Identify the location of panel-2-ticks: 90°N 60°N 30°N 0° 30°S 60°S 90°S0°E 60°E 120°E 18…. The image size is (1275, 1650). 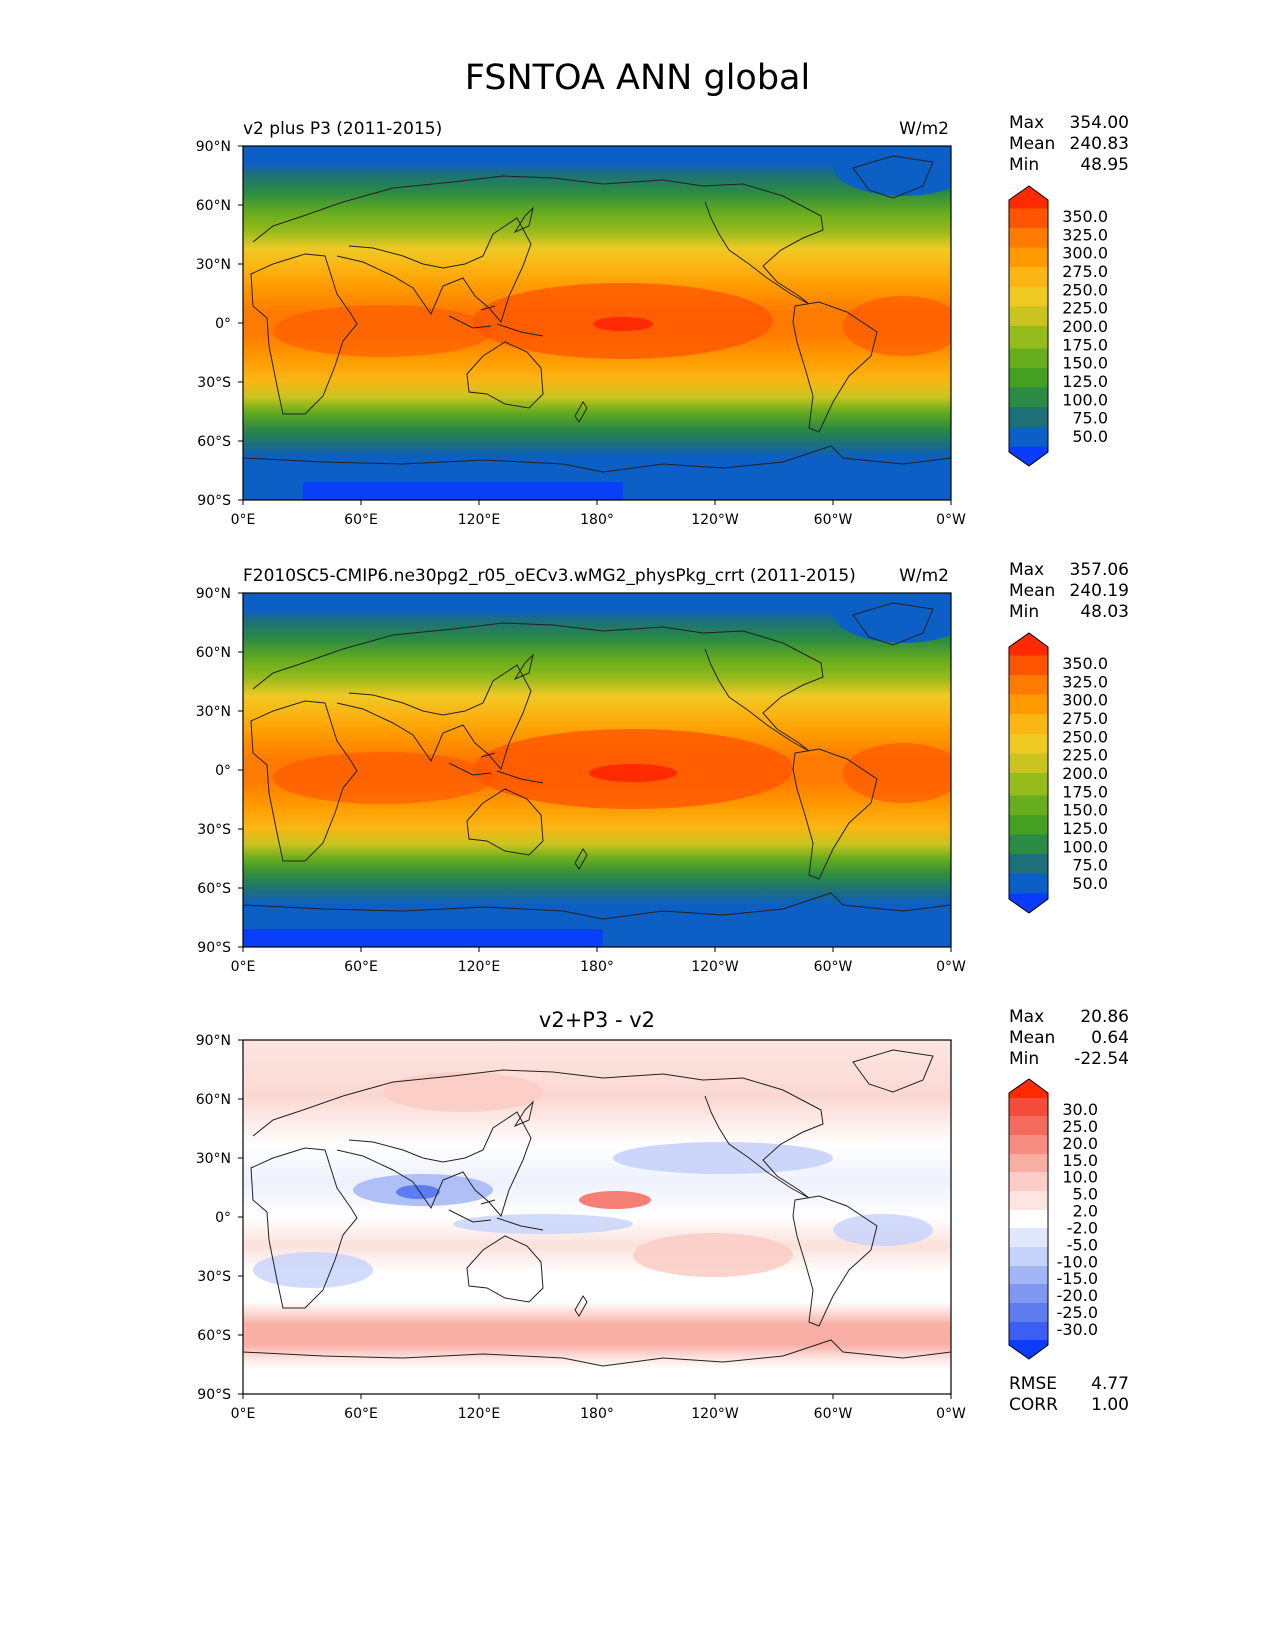
(581, 780).